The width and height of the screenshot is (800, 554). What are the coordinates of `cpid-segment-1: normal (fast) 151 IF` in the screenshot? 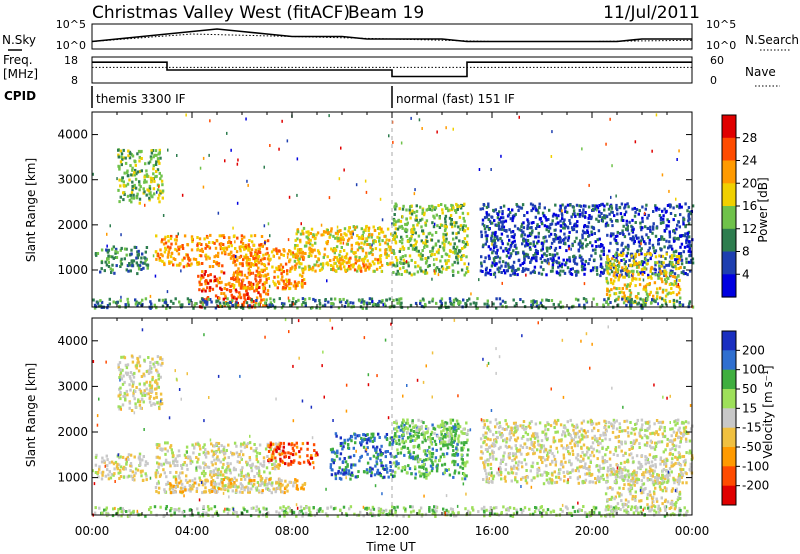 It's located at (455, 99).